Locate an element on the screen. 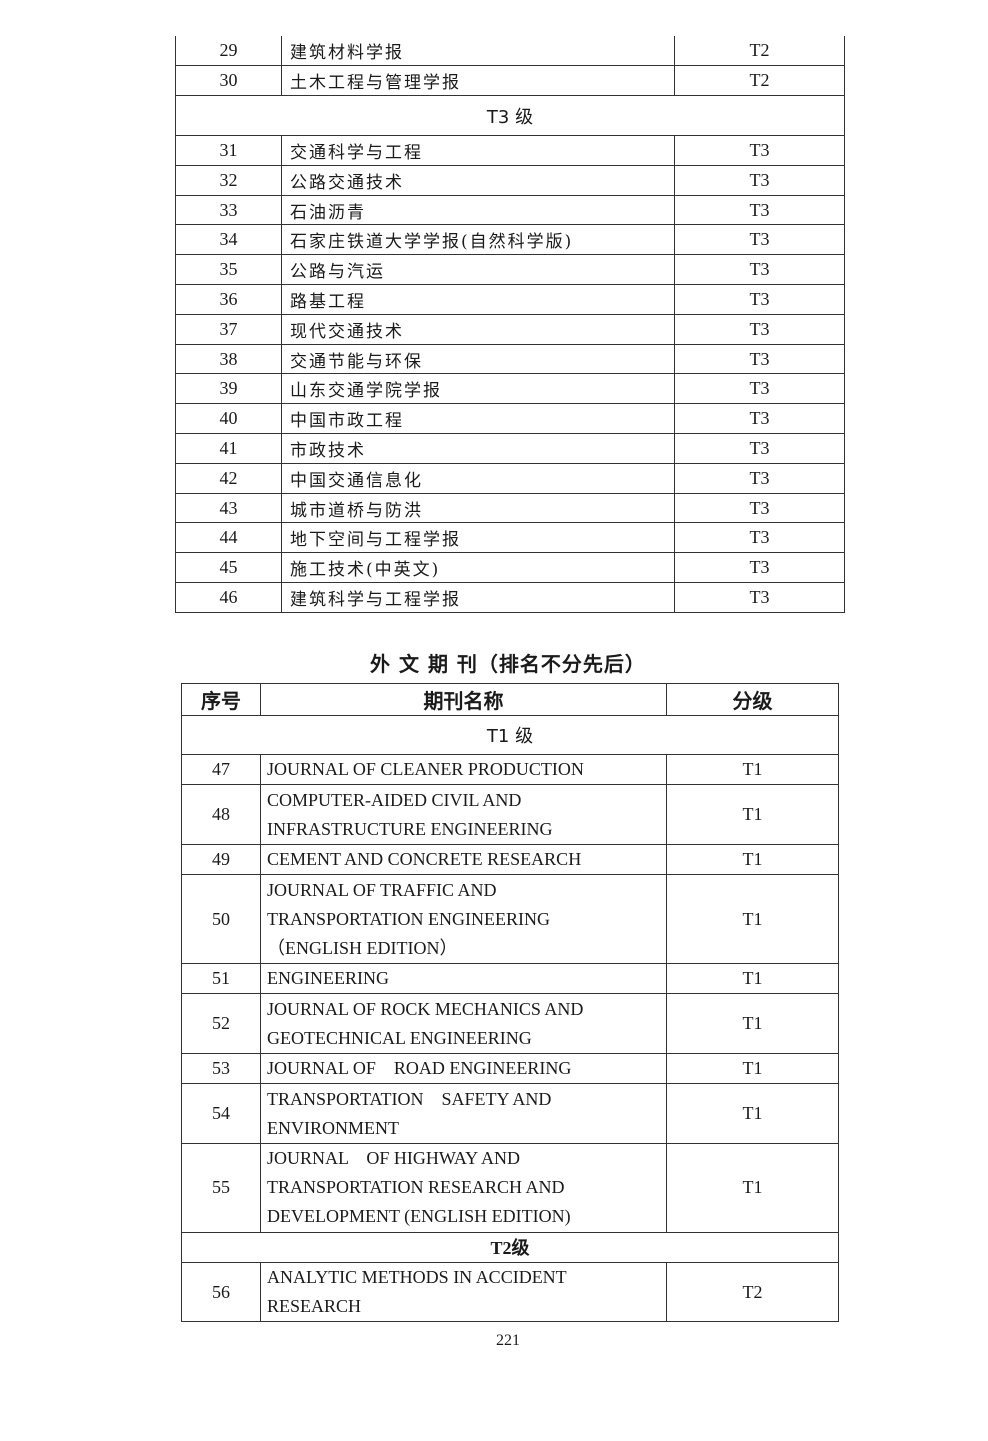  row-number: 50 is located at coordinates (221, 919).